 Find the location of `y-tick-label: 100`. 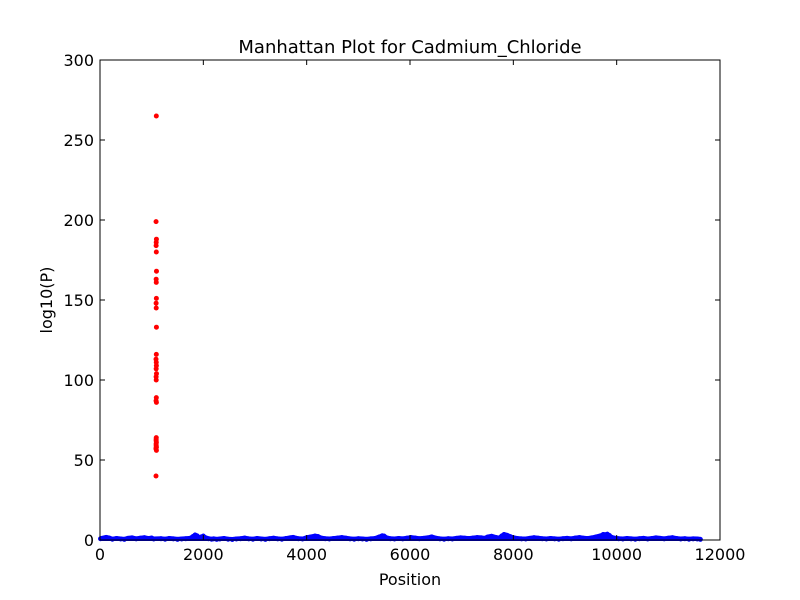

y-tick-label: 100 is located at coordinates (78, 380).